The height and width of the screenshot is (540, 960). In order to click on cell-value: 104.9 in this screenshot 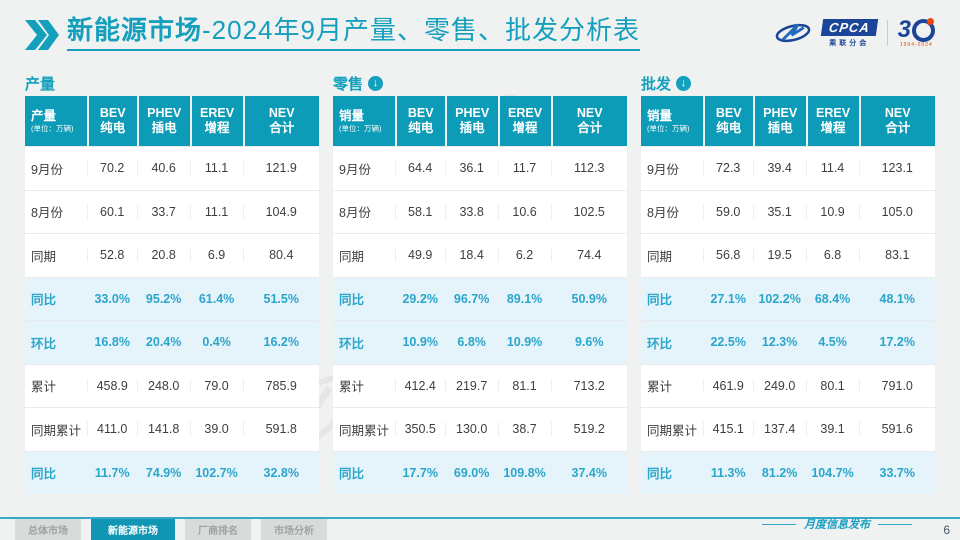, I will do `click(280, 211)`.